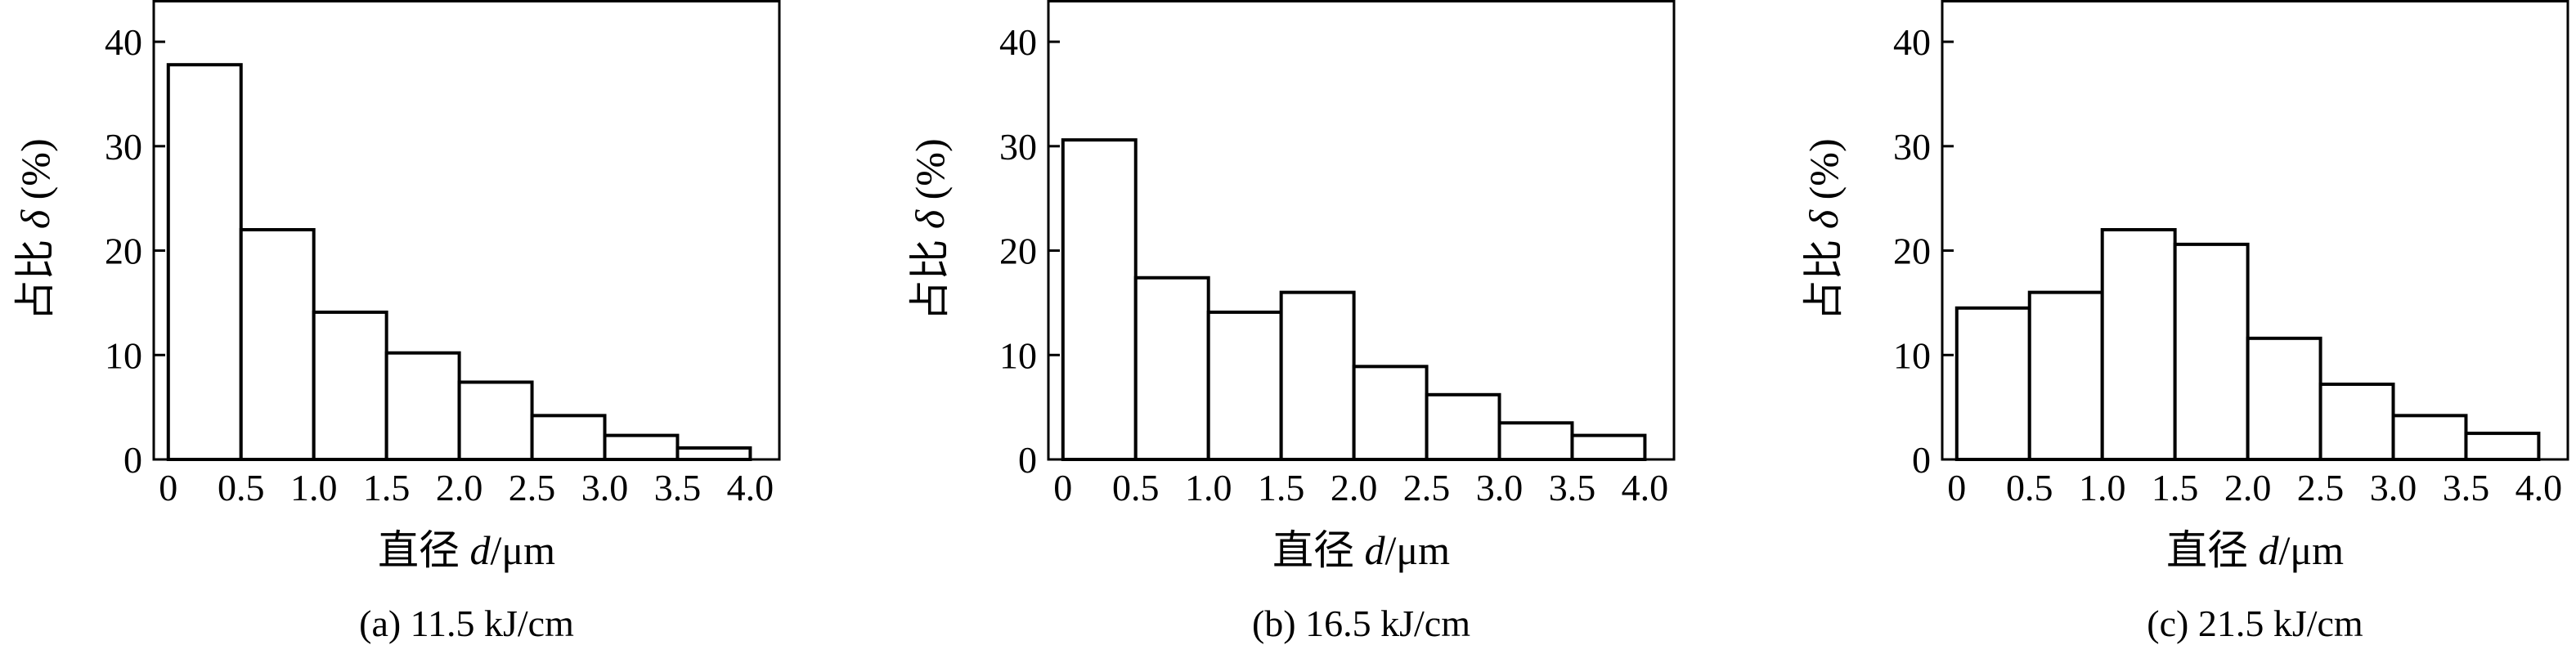 The image size is (2576, 654). What do you see at coordinates (466, 623) in the screenshot?
I see `chart-caption: (a) 11.5 kJ/cm` at bounding box center [466, 623].